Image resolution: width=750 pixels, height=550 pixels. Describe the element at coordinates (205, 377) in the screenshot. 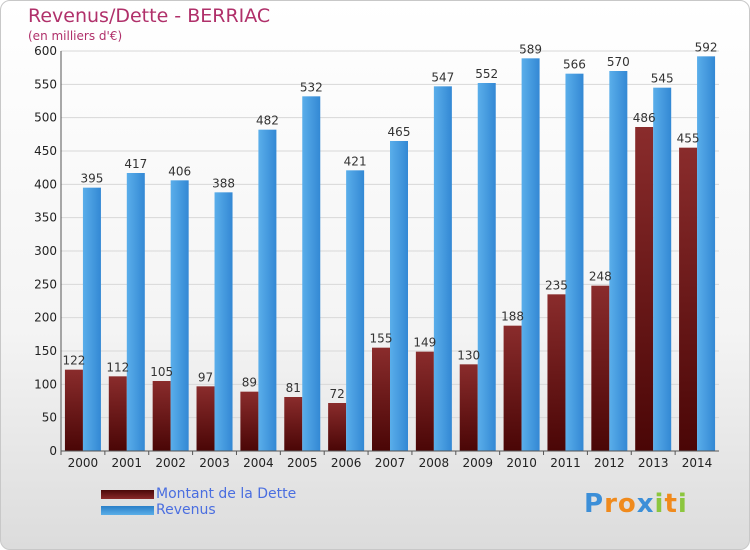

I see `data-label-dette: 97` at that location.